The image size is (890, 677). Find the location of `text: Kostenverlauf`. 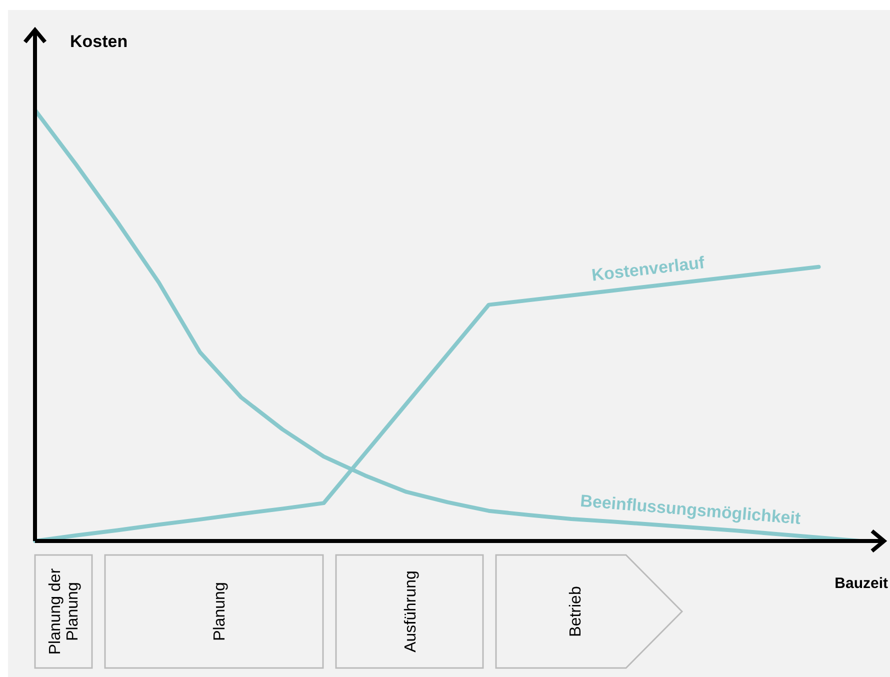

text: Kostenverlauf is located at coordinates (648, 269).